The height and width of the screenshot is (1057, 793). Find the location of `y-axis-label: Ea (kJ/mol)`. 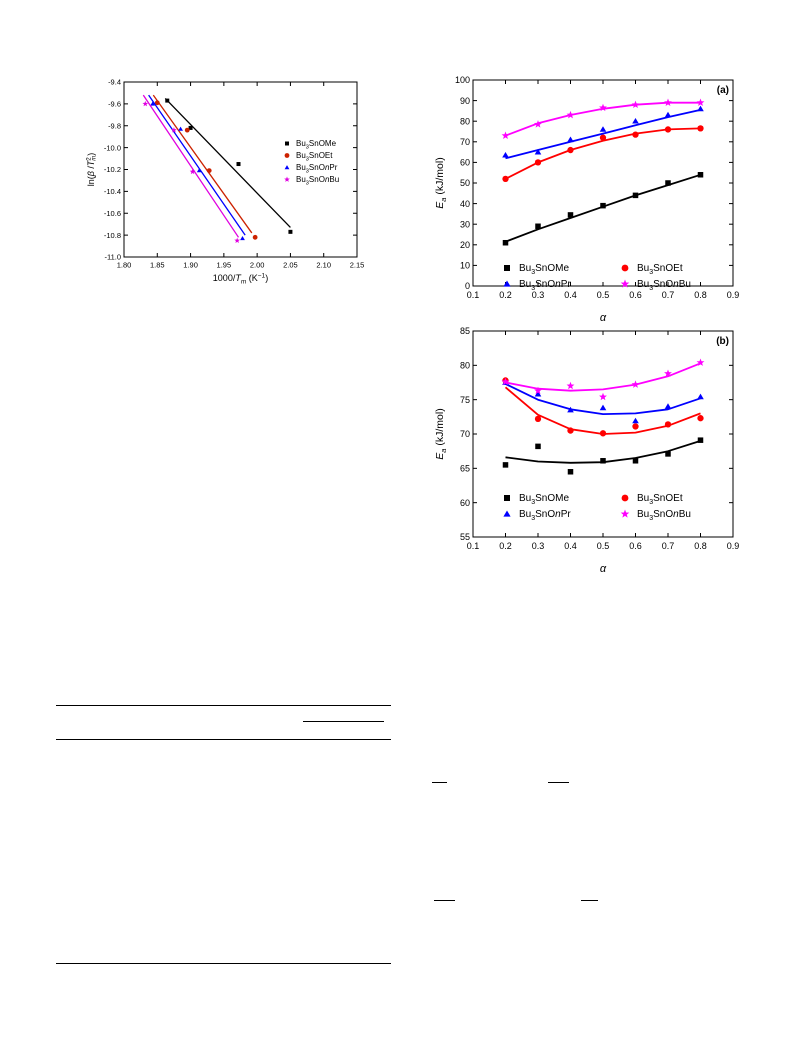

y-axis-label: Ea (kJ/mol) is located at coordinates (441, 433).